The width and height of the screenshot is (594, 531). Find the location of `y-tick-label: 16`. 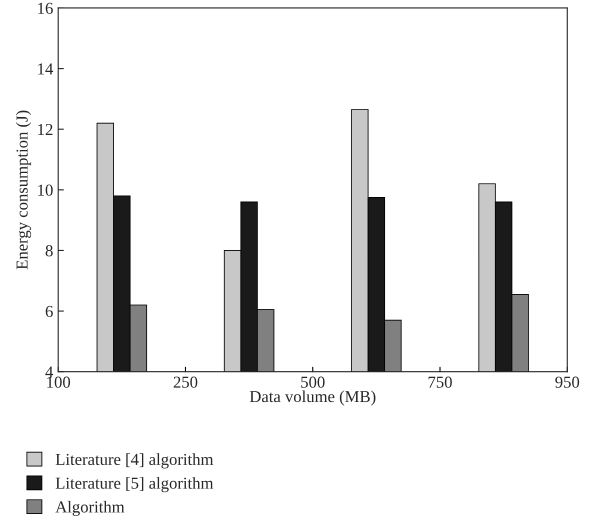

y-tick-label: 16 is located at coordinates (45, 8).